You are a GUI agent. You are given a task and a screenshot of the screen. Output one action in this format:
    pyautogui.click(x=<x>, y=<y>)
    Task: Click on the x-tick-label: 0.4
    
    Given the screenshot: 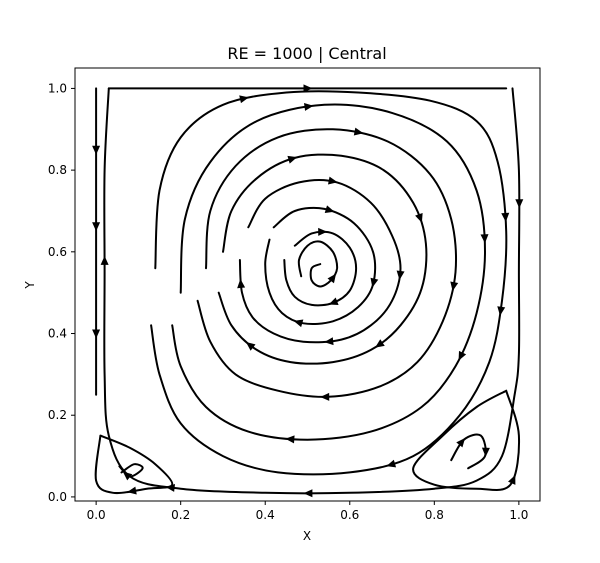 What is the action you would take?
    pyautogui.click(x=265, y=515)
    